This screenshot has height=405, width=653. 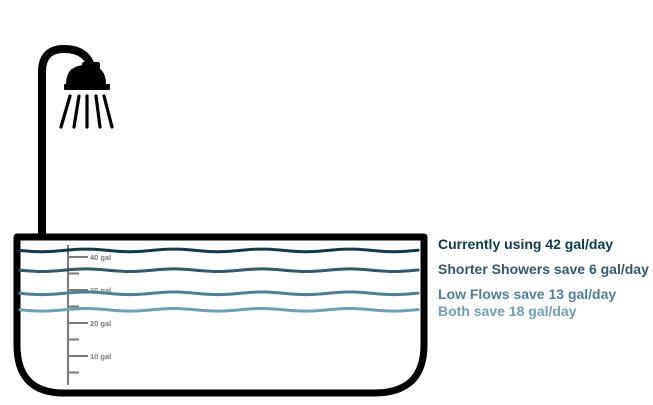 I want to click on shower-pipe, so click(x=67, y=140).